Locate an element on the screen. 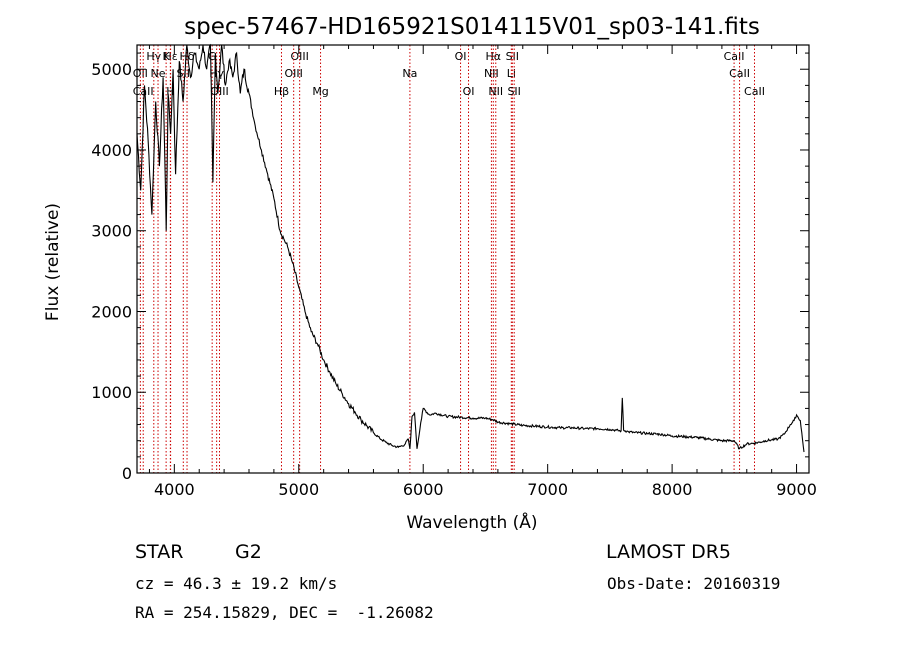 The width and height of the screenshot is (900, 649). line-label-15: Mg is located at coordinates (320, 91).